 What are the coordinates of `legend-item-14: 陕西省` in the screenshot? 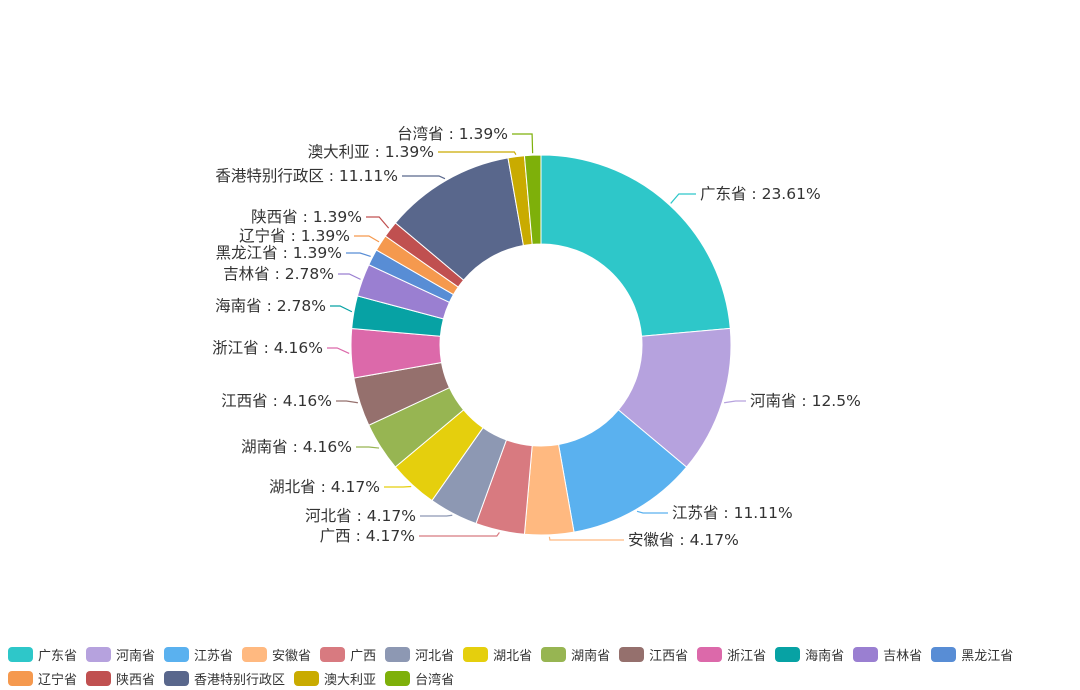 It's located at (121, 678).